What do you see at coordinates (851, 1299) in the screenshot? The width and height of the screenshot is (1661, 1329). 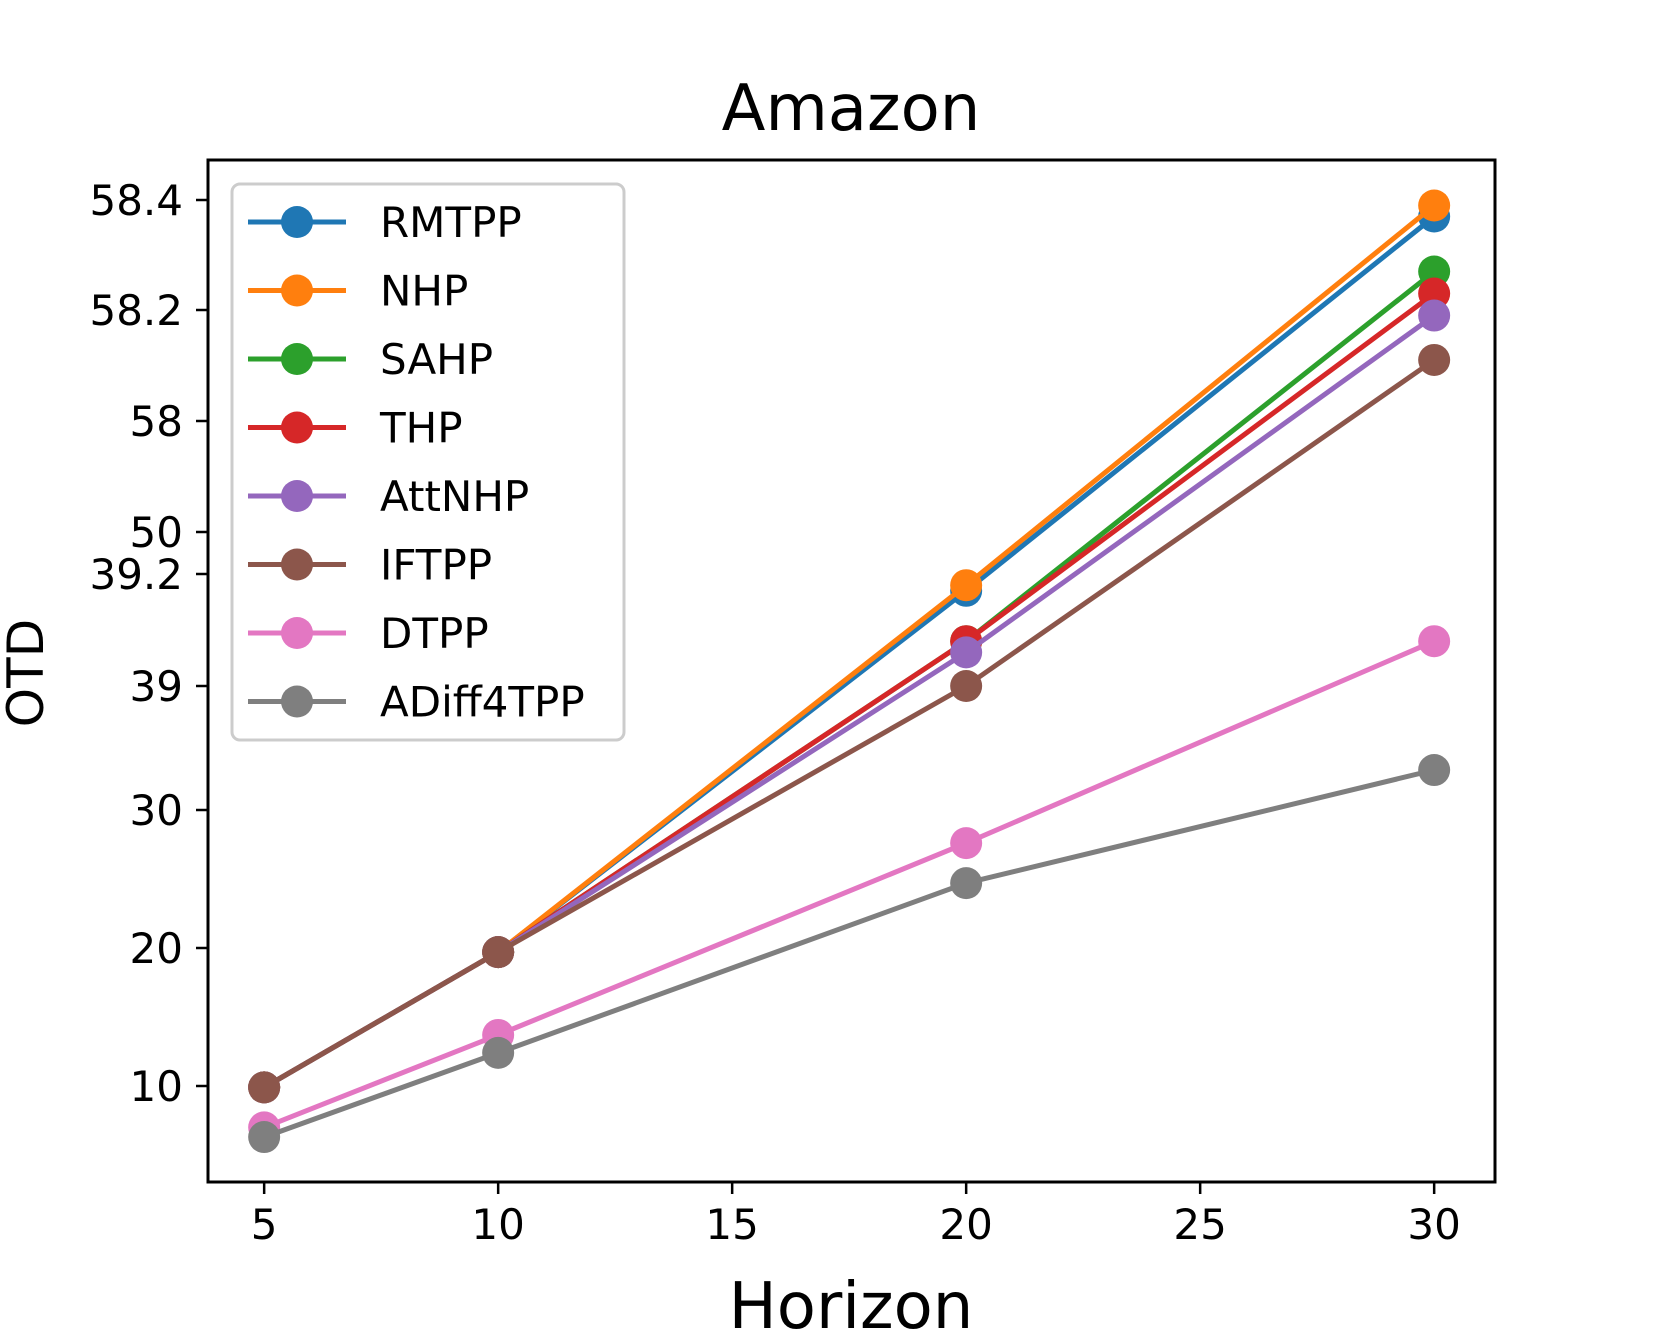 I see `x-axis-label: Horizon` at bounding box center [851, 1299].